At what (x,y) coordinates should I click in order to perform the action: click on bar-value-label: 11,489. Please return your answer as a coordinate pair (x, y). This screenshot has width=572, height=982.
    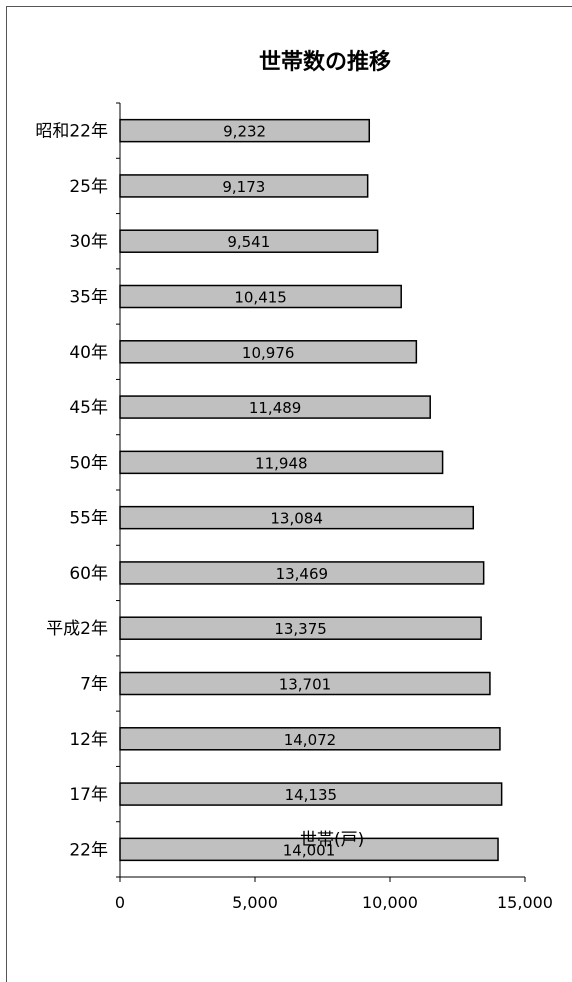
    Looking at the image, I should click on (275, 408).